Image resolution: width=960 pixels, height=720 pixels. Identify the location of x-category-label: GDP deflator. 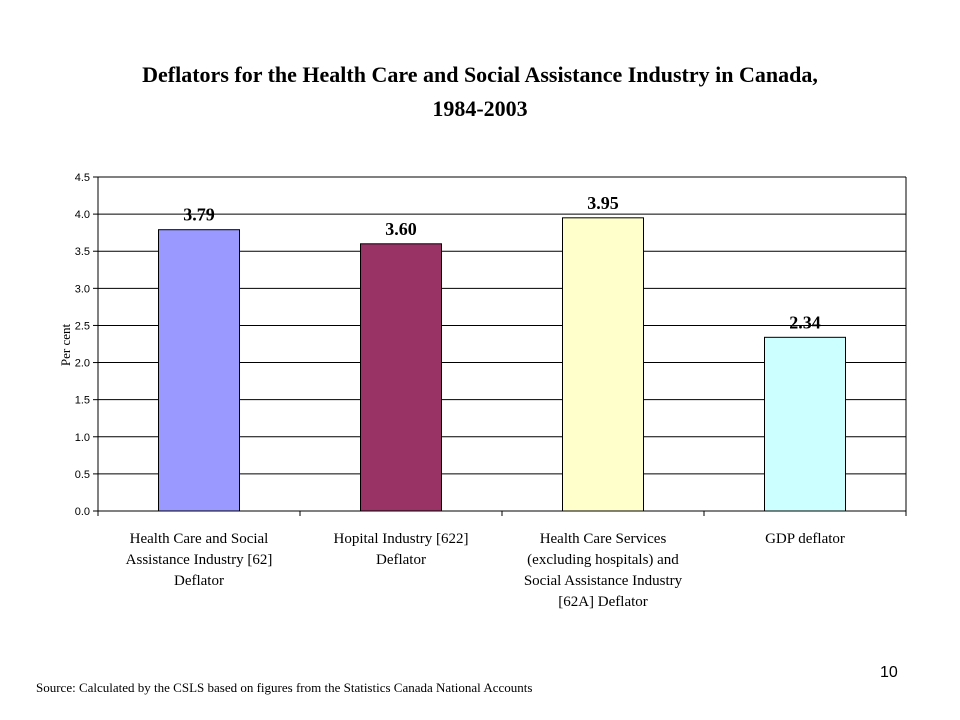
(805, 539).